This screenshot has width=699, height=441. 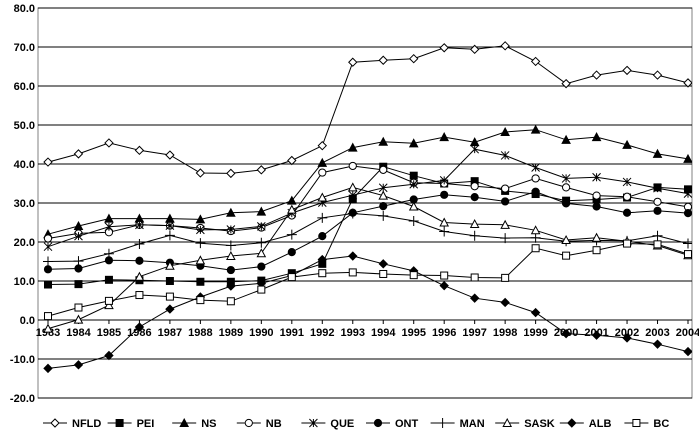 I want to click on legend-label: NS, so click(x=208, y=424).